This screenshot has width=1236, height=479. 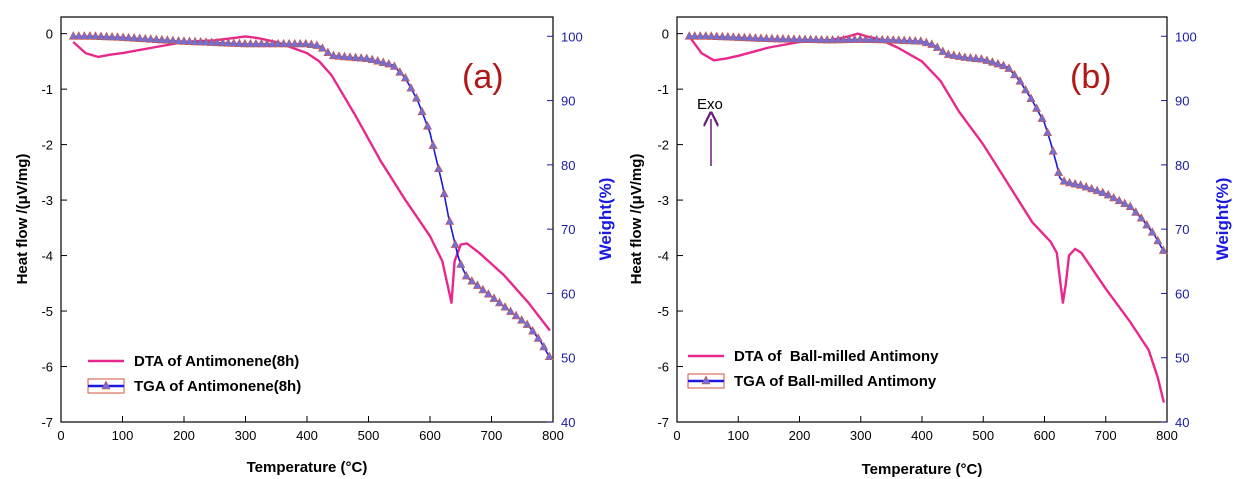 What do you see at coordinates (47, 256) in the screenshot?
I see `y-tick-label: -4` at bounding box center [47, 256].